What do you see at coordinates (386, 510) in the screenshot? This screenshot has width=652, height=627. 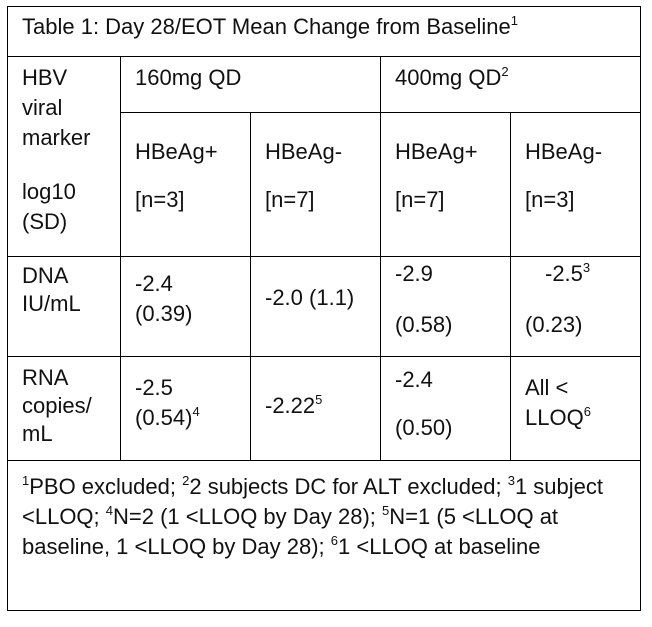 I see `footnote-mark: 5` at bounding box center [386, 510].